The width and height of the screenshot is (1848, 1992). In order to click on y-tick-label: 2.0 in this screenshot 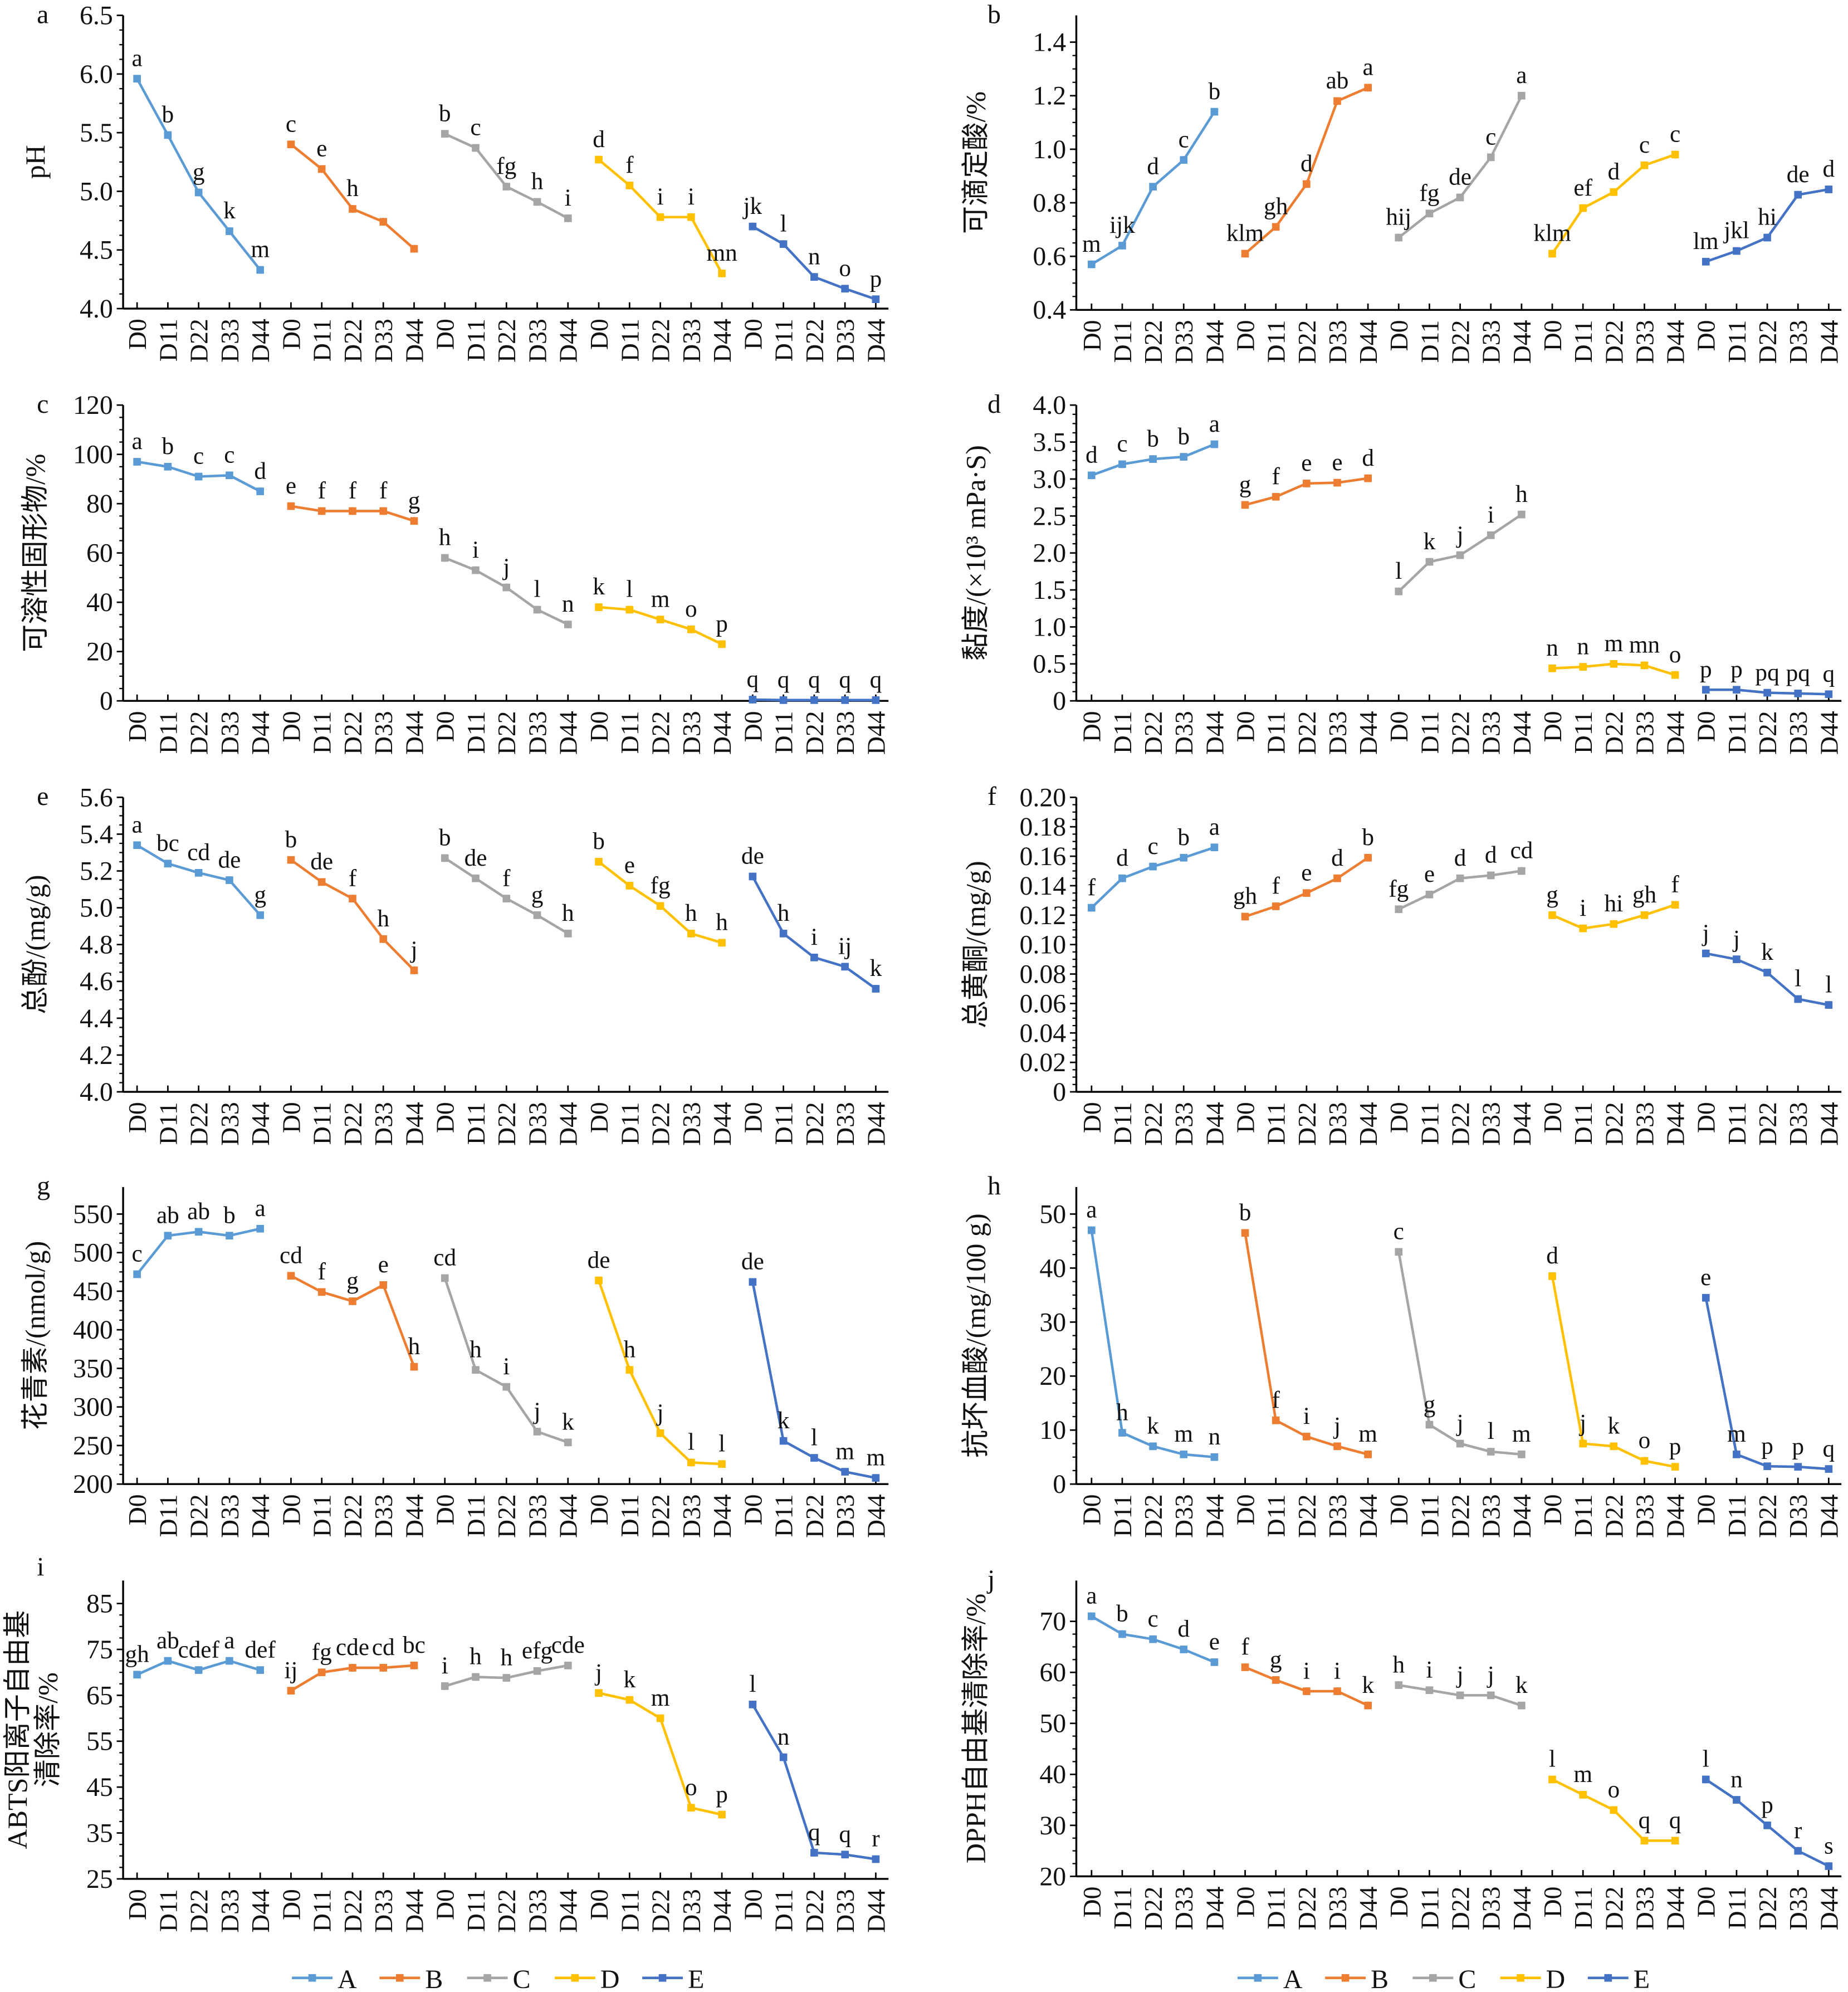, I will do `click(1049, 553)`.